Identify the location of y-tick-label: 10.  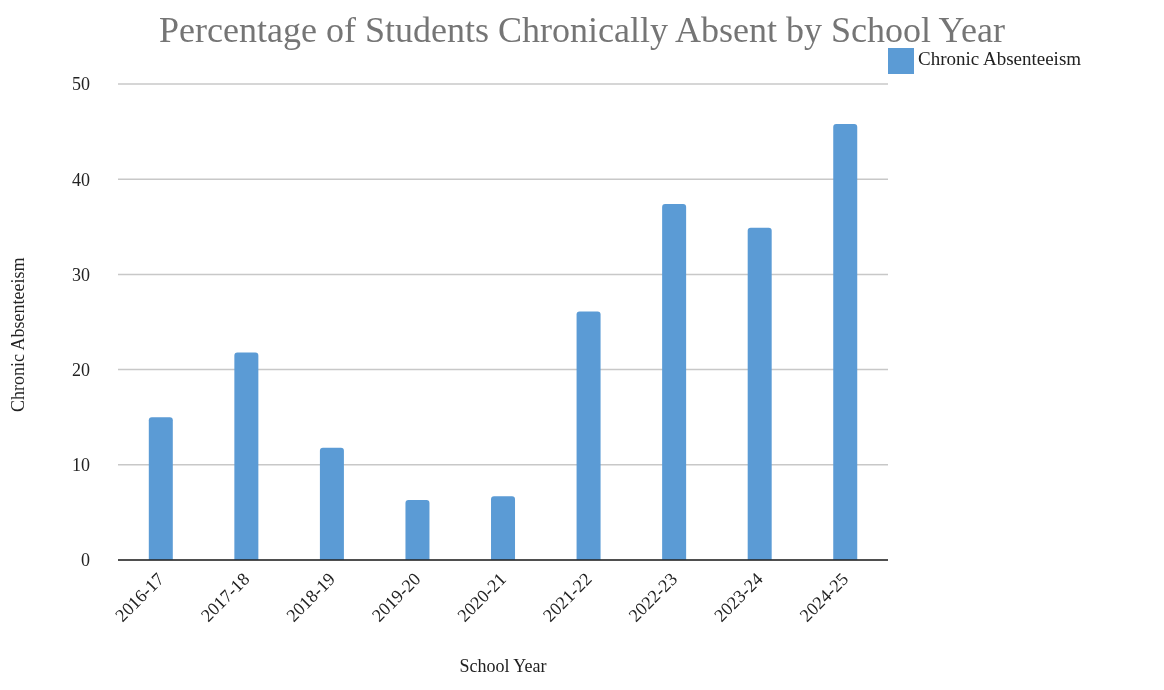
(81, 465).